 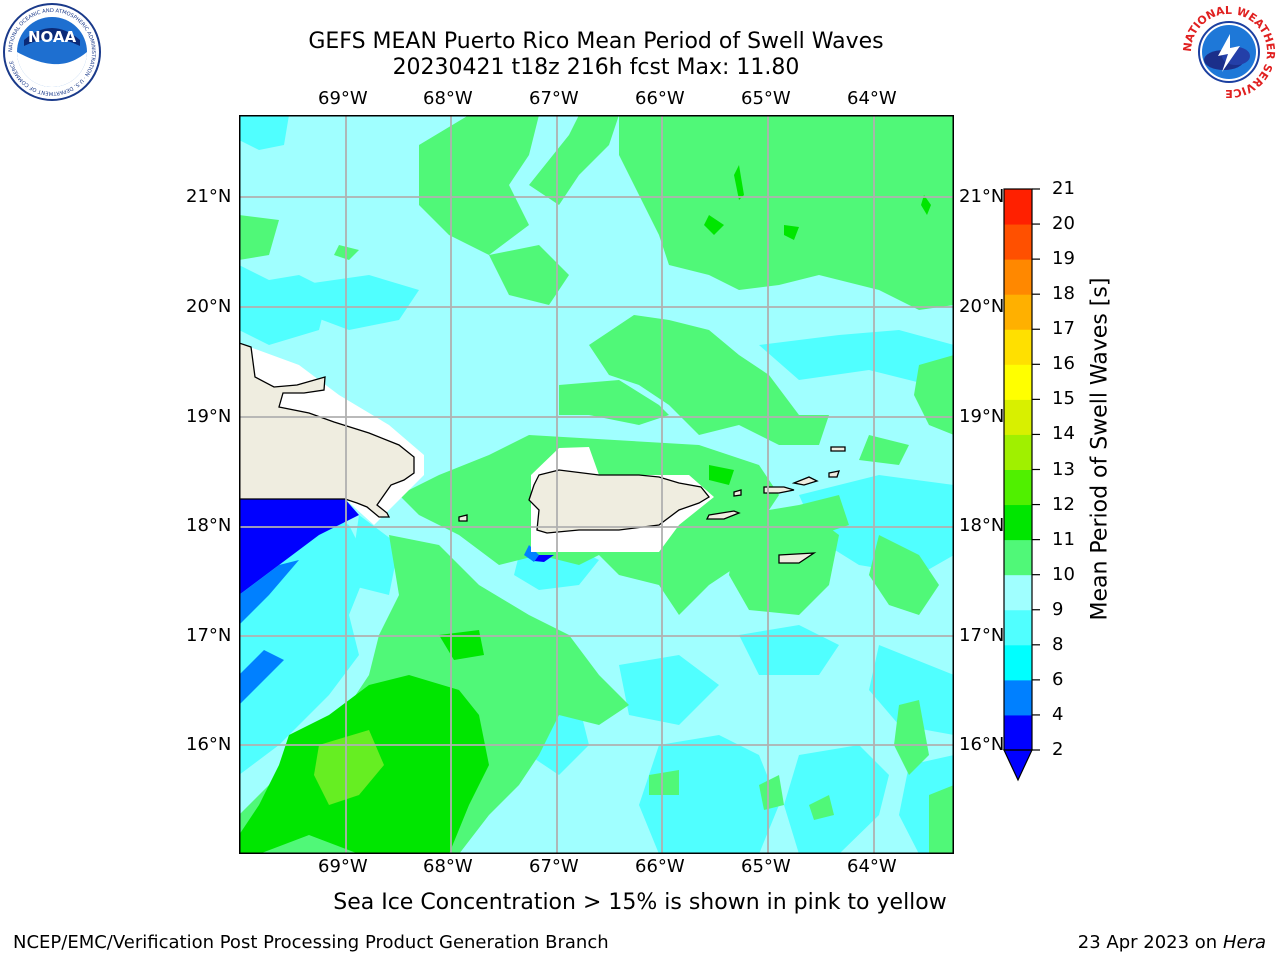 What do you see at coordinates (660, 98) in the screenshot?
I see `lon-tick-top: 66°W` at bounding box center [660, 98].